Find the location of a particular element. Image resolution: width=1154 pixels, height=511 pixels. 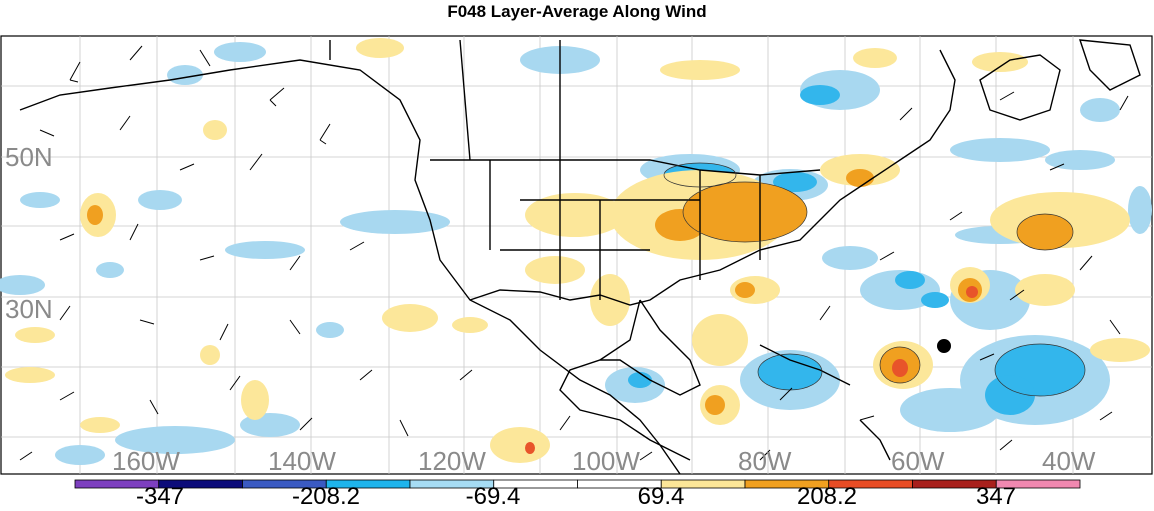

lat-label-50n: 50N is located at coordinates (29, 157).